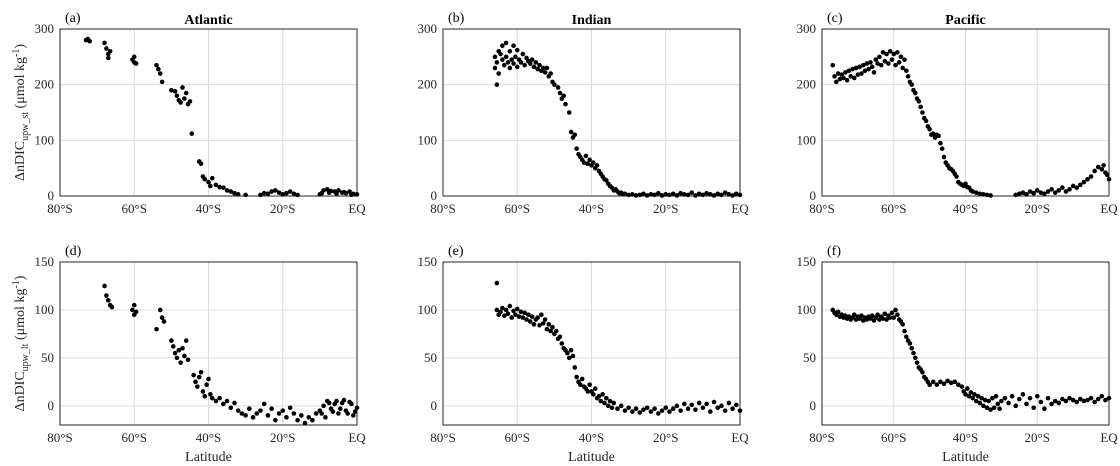 Image resolution: width=1120 pixels, height=466 pixels. I want to click on panel-label: (f), so click(834, 251).